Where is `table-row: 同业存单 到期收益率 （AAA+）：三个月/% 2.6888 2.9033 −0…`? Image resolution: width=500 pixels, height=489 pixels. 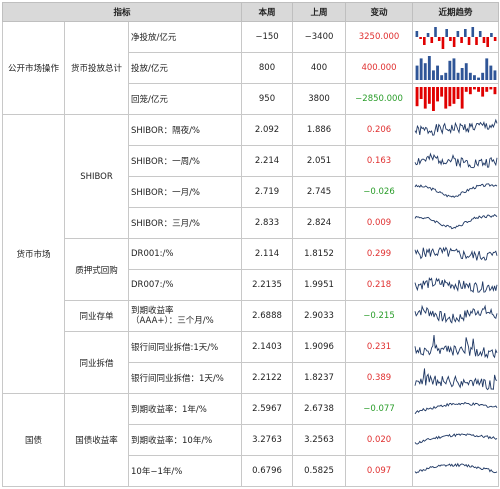 table-row: 同业存单 到期收益率 （AAA+）：三个月/% 2.6888 2.9033 −0… is located at coordinates (251, 316).